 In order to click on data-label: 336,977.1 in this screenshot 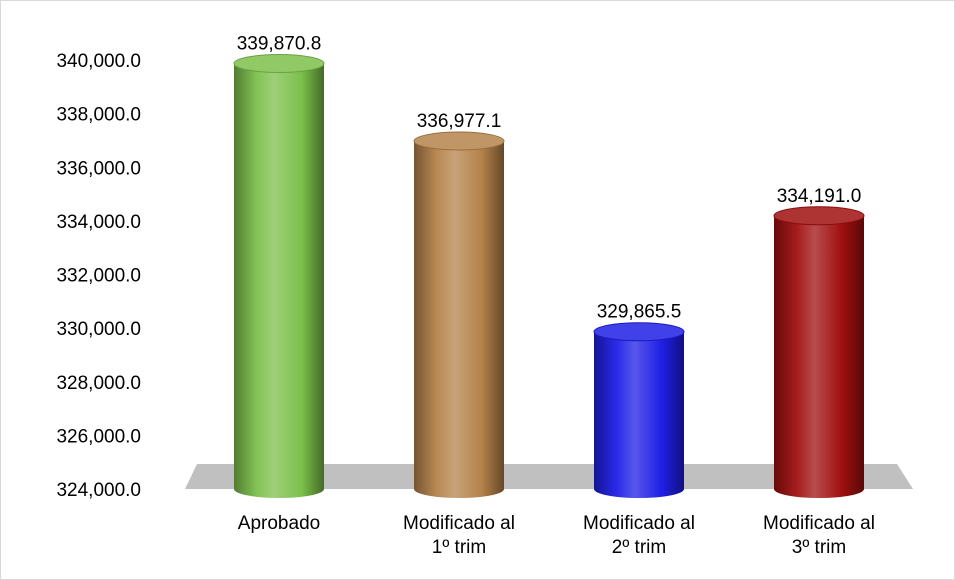, I will do `click(459, 121)`.